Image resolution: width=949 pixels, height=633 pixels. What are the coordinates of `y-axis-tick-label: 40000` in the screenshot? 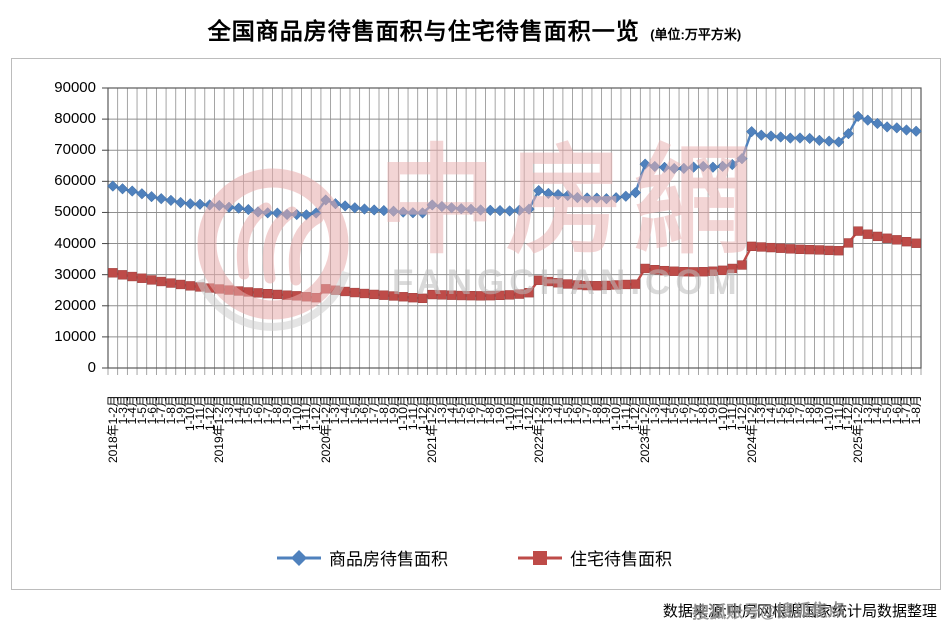 It's located at (75, 243).